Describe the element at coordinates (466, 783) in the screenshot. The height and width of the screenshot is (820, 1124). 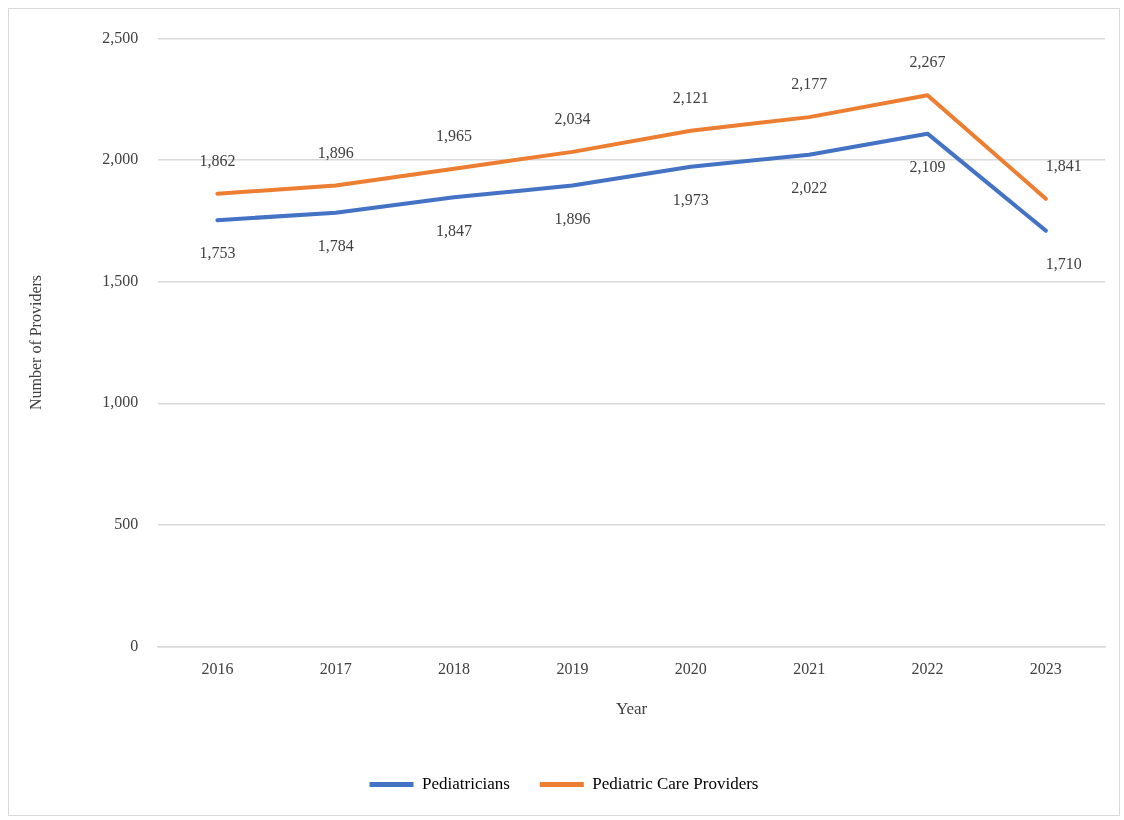
I see `legend-label: Pediatricians` at that location.